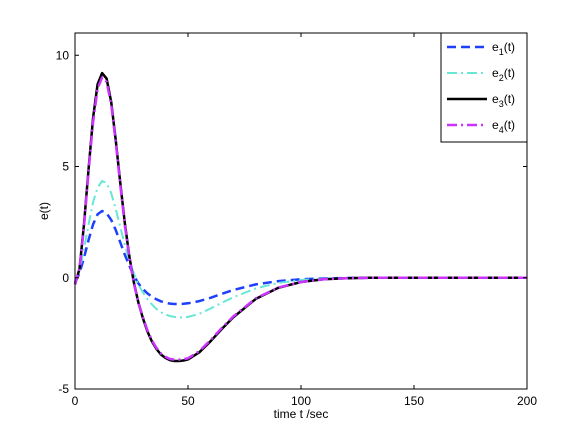 Image resolution: width=582 pixels, height=438 pixels. Describe the element at coordinates (527, 401) in the screenshot. I see `x-tick-label: 200` at that location.